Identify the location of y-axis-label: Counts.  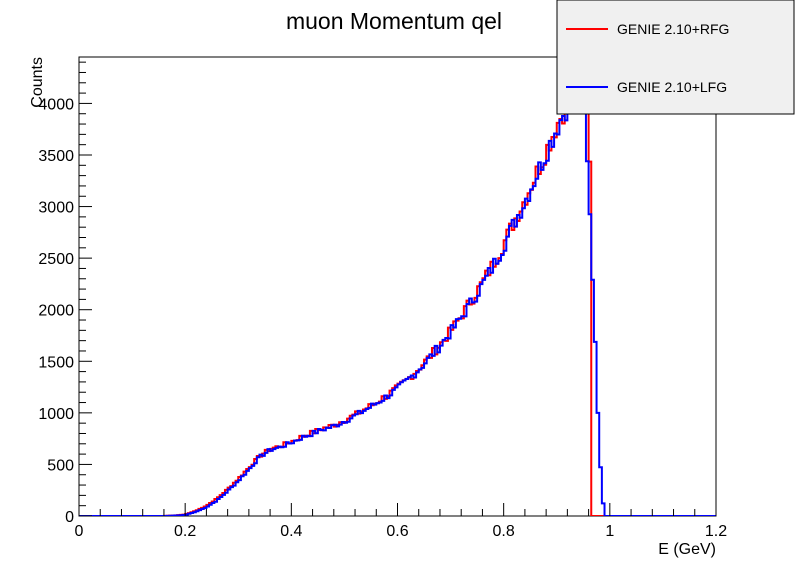
(37, 82).